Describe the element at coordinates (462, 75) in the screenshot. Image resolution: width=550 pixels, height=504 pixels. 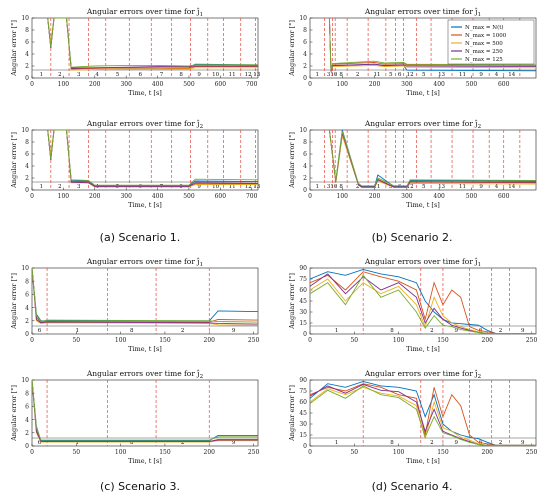
I see `segment-label: 11` at that location.